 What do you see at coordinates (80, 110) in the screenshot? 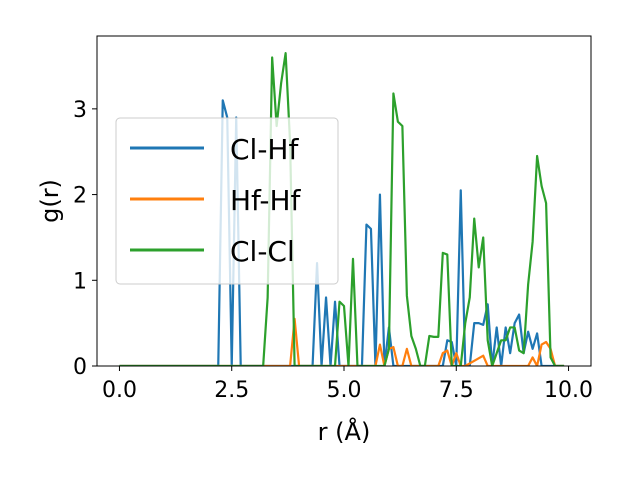
I see `y-tick-label: 3` at bounding box center [80, 110].